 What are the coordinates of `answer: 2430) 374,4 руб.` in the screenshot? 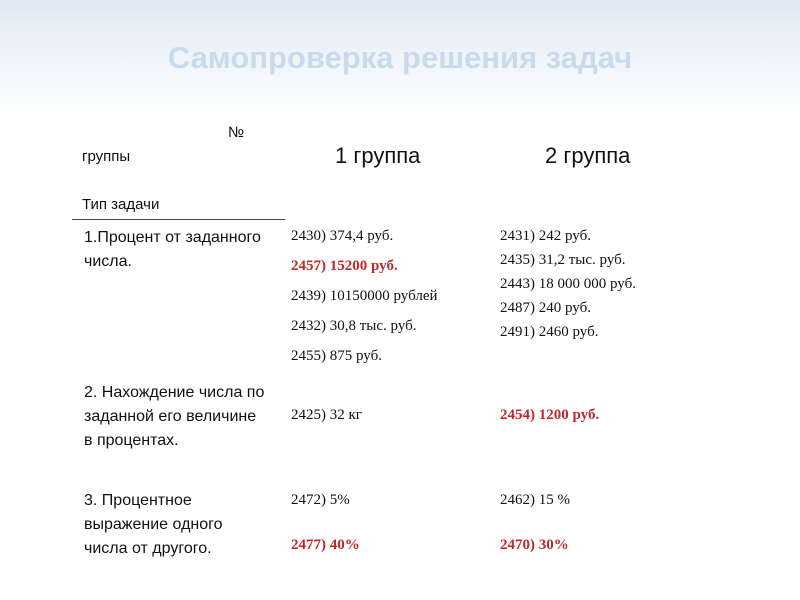 It's located at (342, 236).